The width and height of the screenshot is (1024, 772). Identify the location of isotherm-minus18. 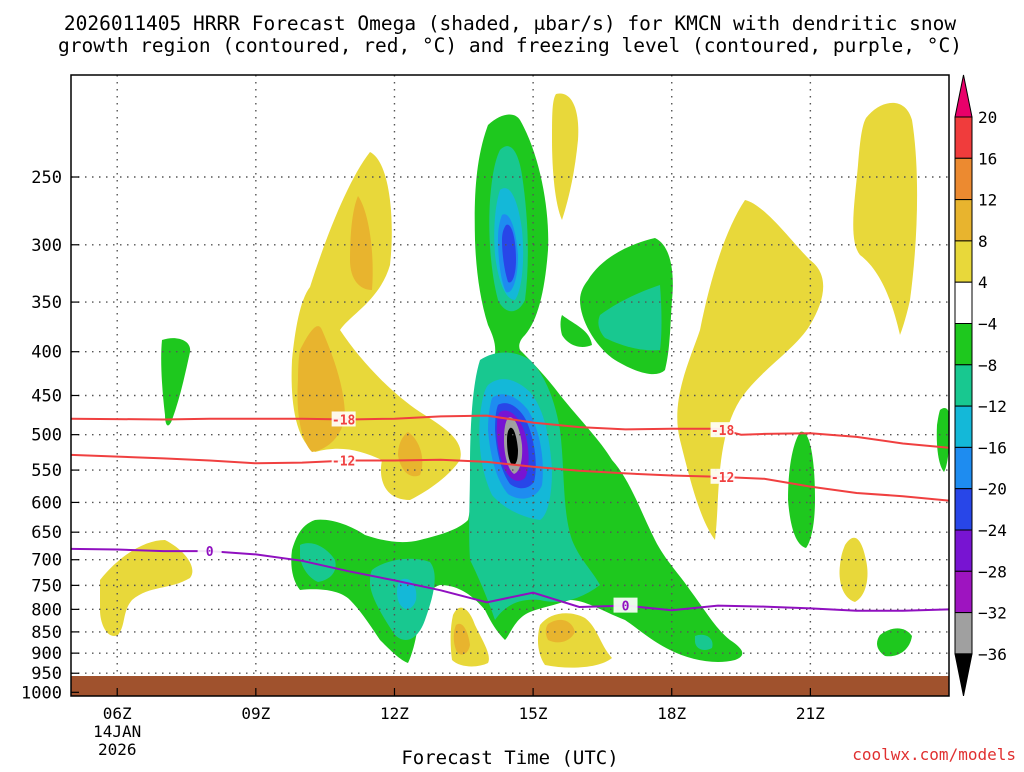
(510, 431).